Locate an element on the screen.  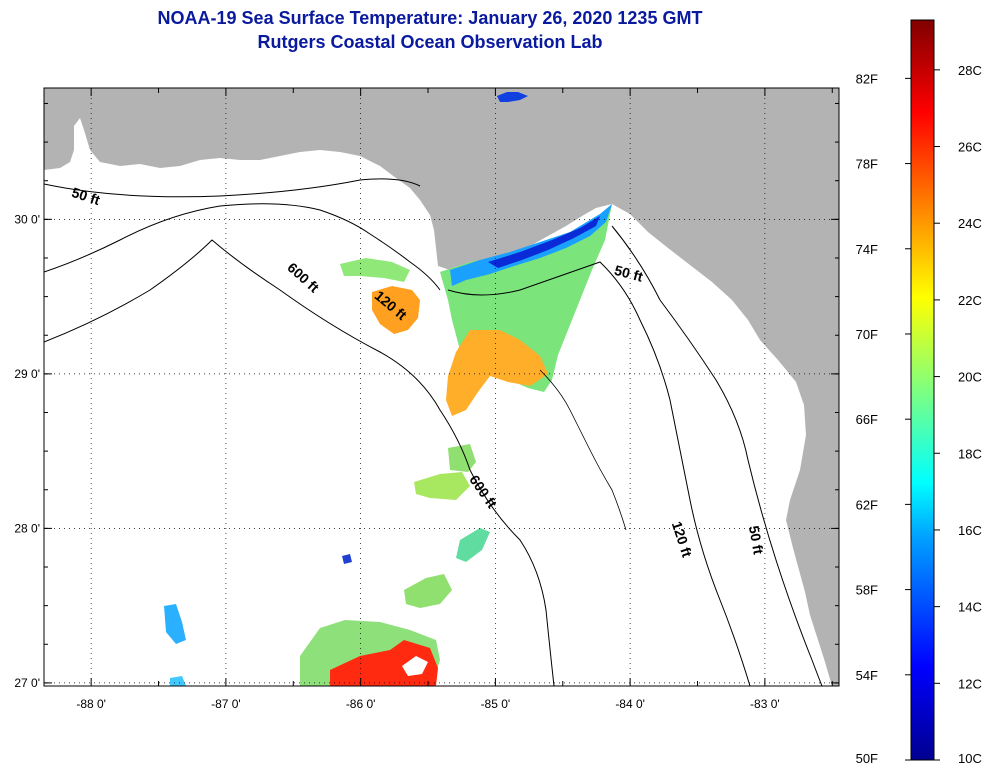
colorbar-fahrenheit-labels: 82F 78F 74F 70F 66F 62F 58F 54F 50F is located at coordinates (883, 418).